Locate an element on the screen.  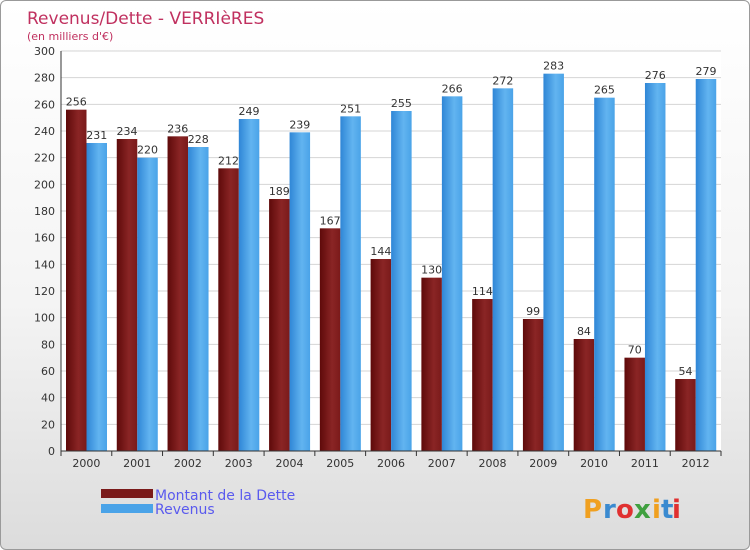
x-tick-label: 2008 is located at coordinates (493, 463).